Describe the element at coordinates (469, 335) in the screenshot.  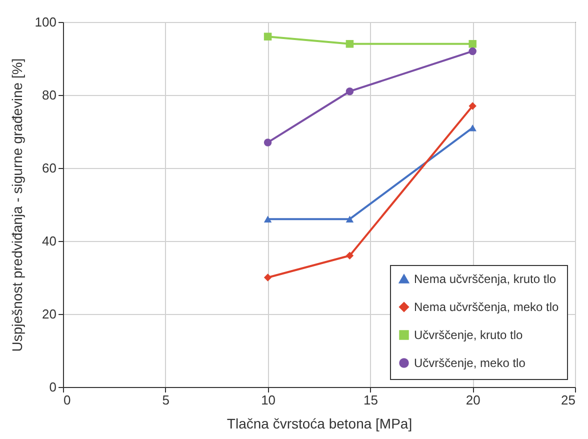
I see `legend-label: Učvrščenje, kruto tlo` at that location.